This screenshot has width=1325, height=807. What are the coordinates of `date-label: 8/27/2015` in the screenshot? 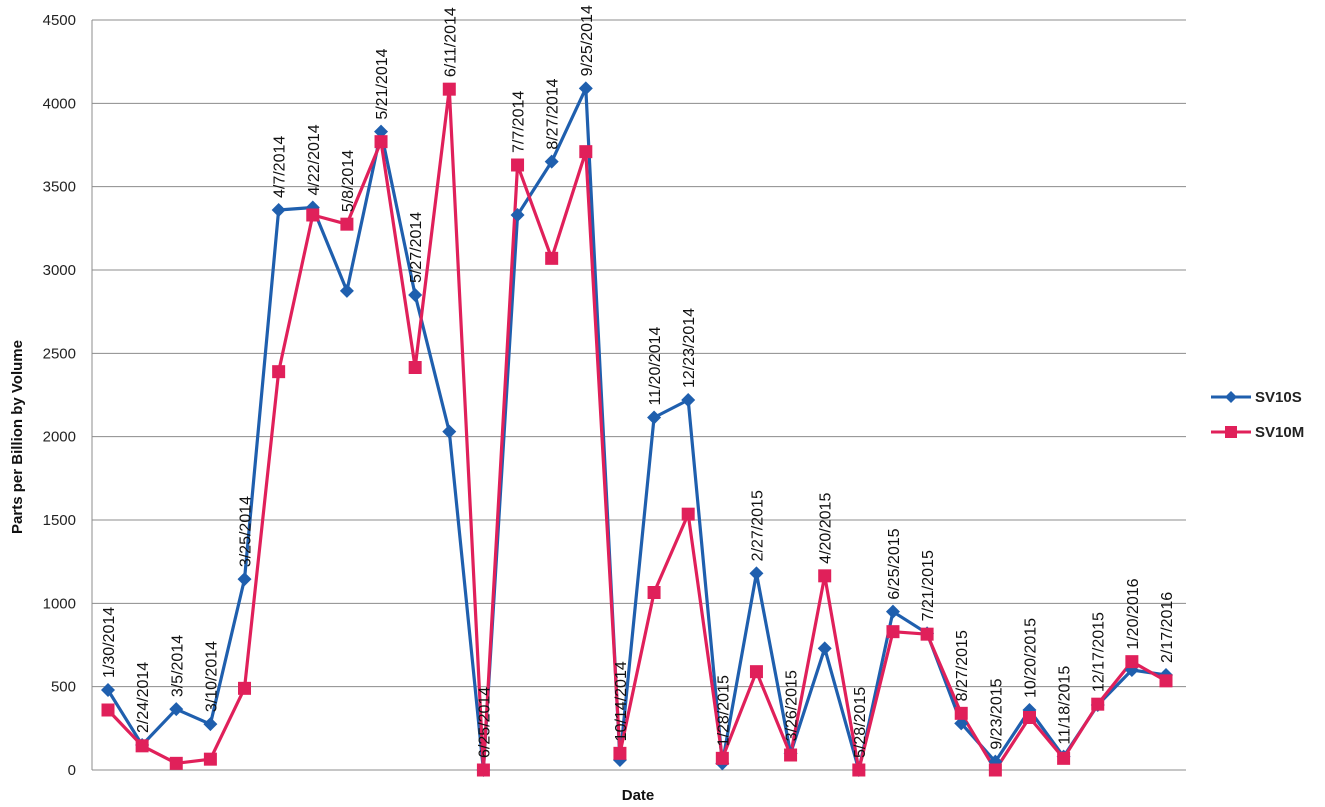 It's located at (962, 665).